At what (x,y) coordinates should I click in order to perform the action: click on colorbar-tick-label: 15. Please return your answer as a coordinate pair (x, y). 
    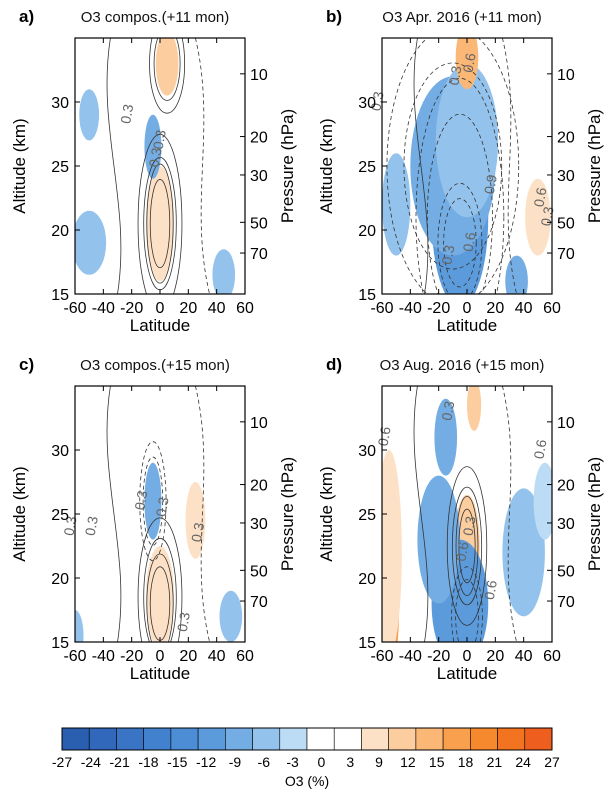
    Looking at the image, I should click on (437, 762).